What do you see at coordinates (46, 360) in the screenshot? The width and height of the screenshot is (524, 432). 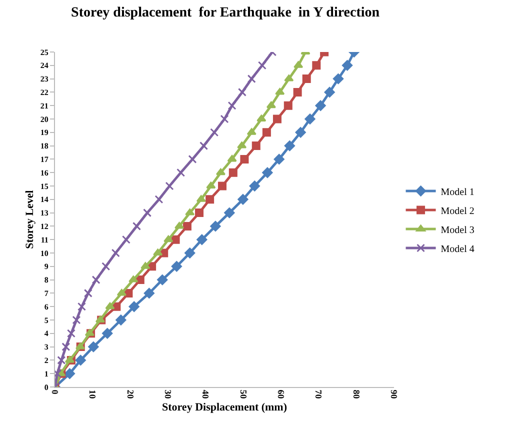 I see `y-tick-label: 2` at bounding box center [46, 360].